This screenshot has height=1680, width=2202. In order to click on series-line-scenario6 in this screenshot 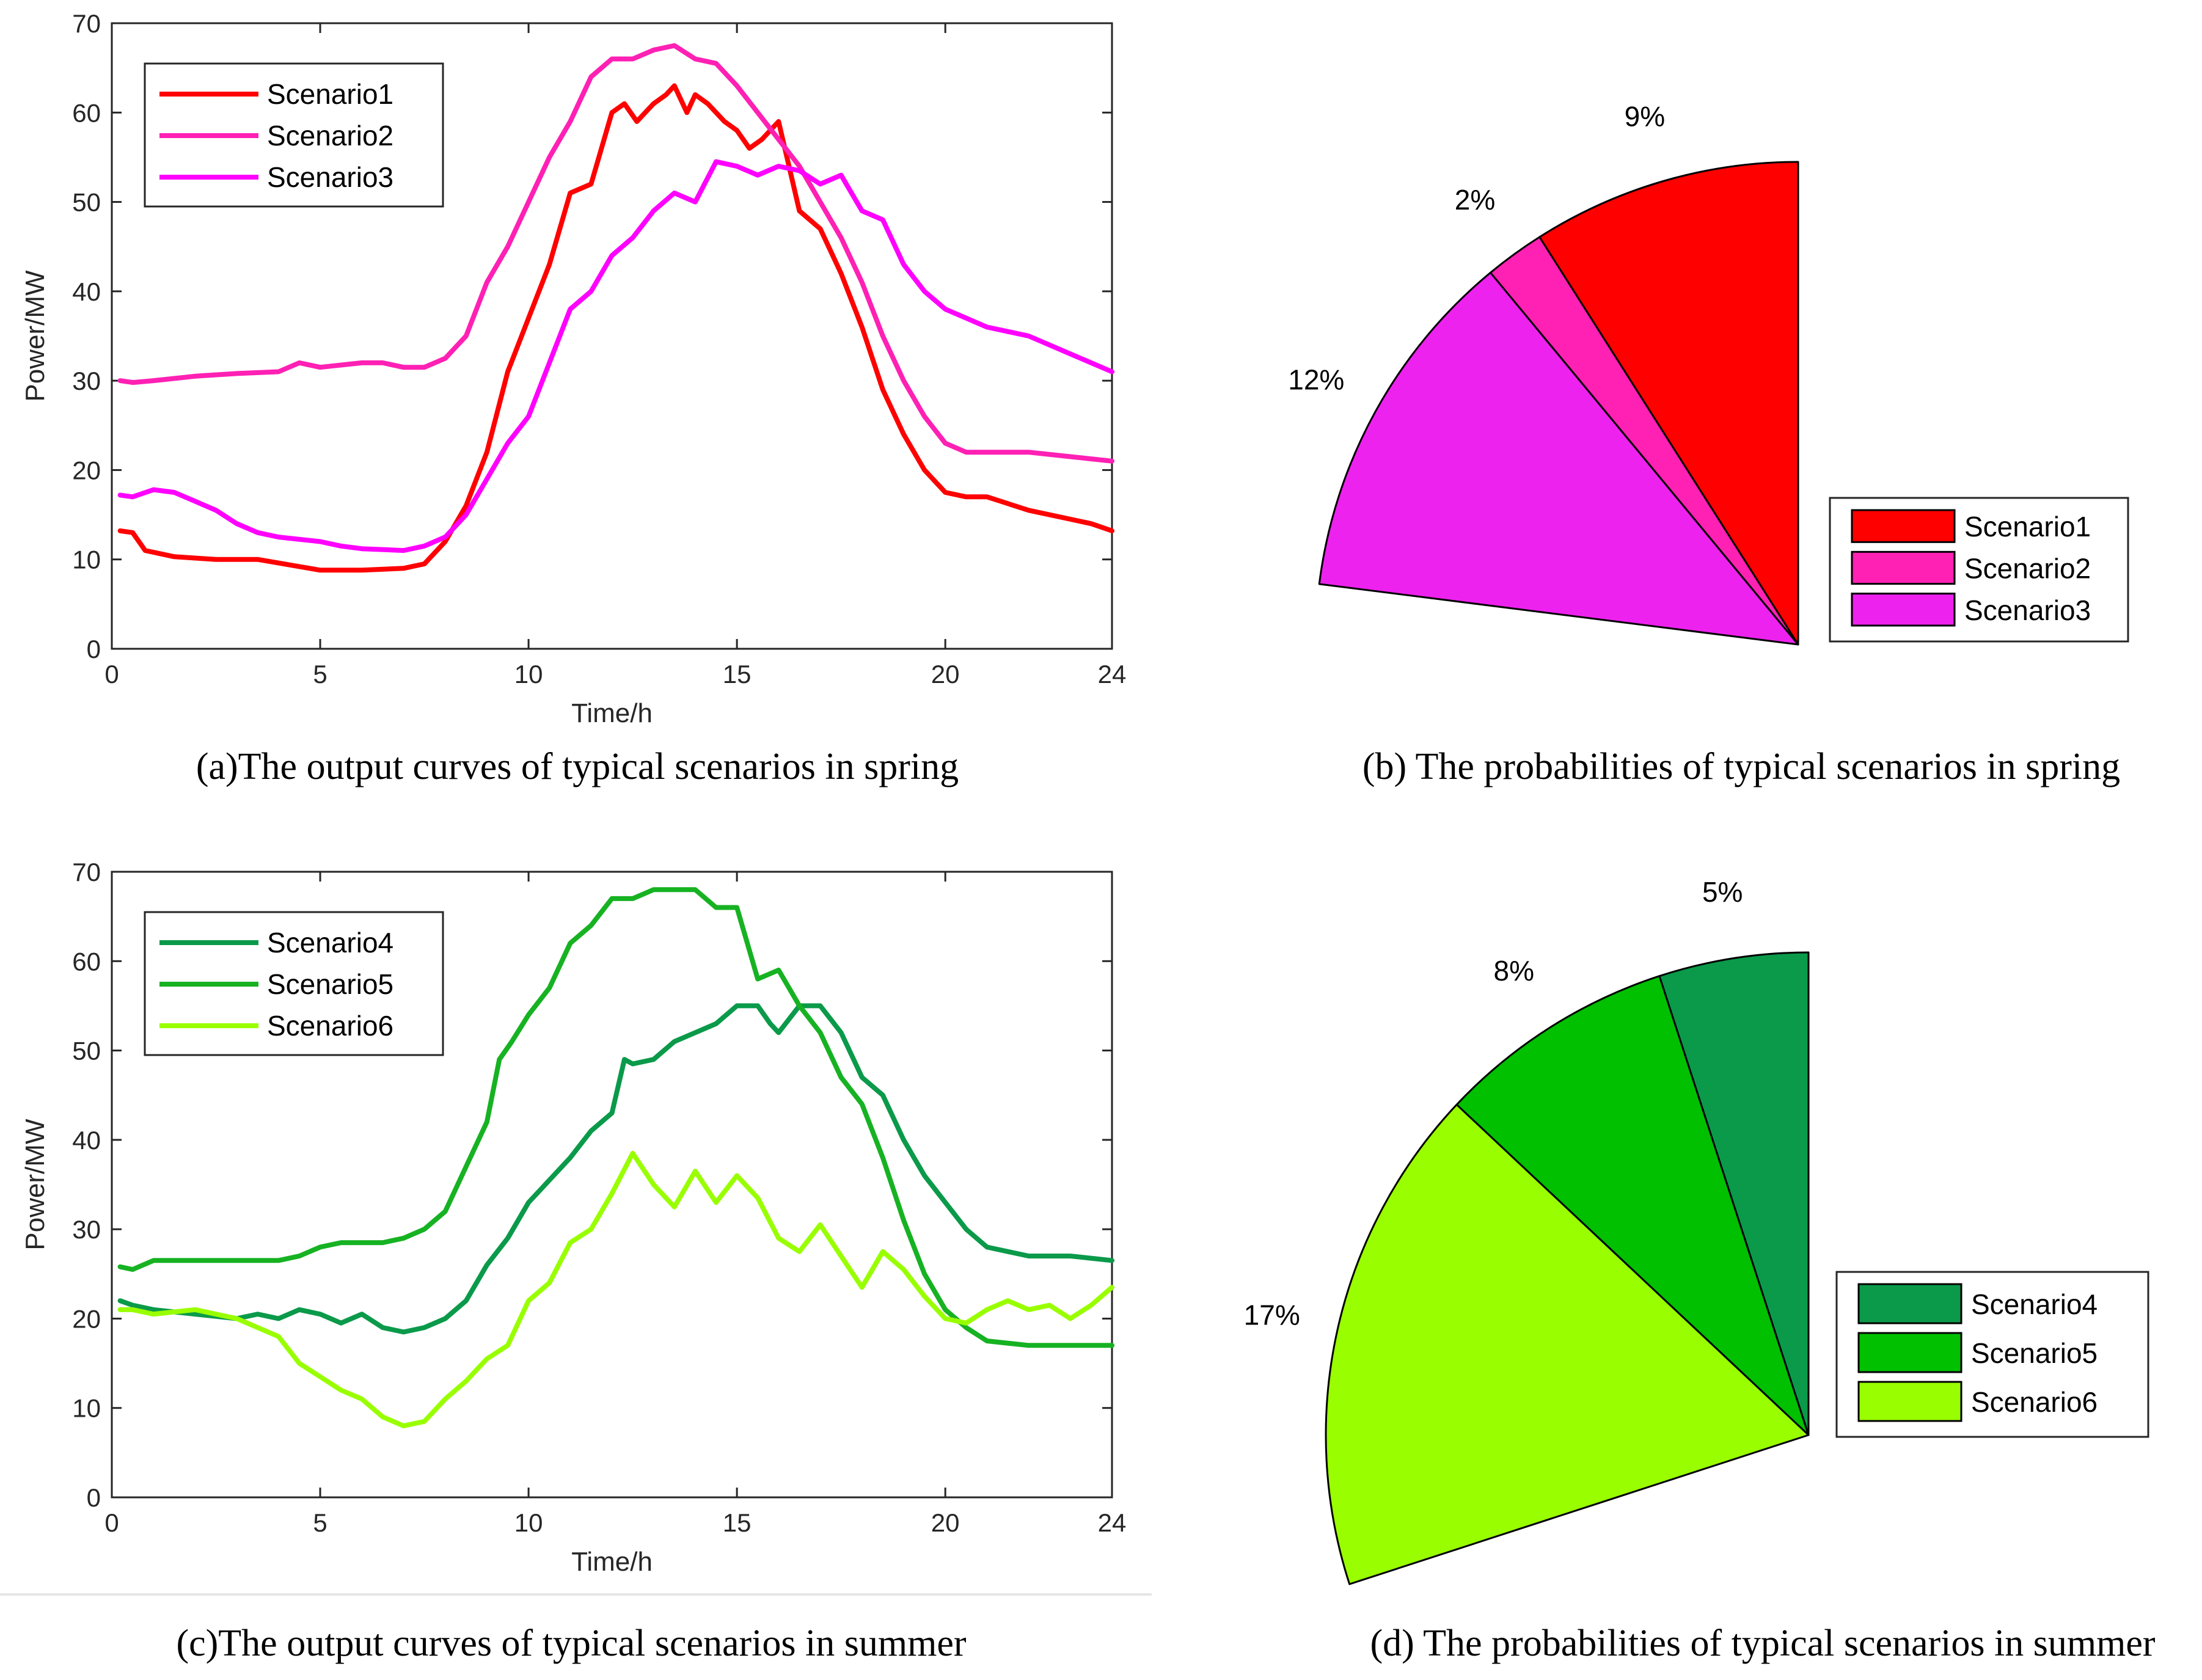, I will do `click(615, 1289)`.